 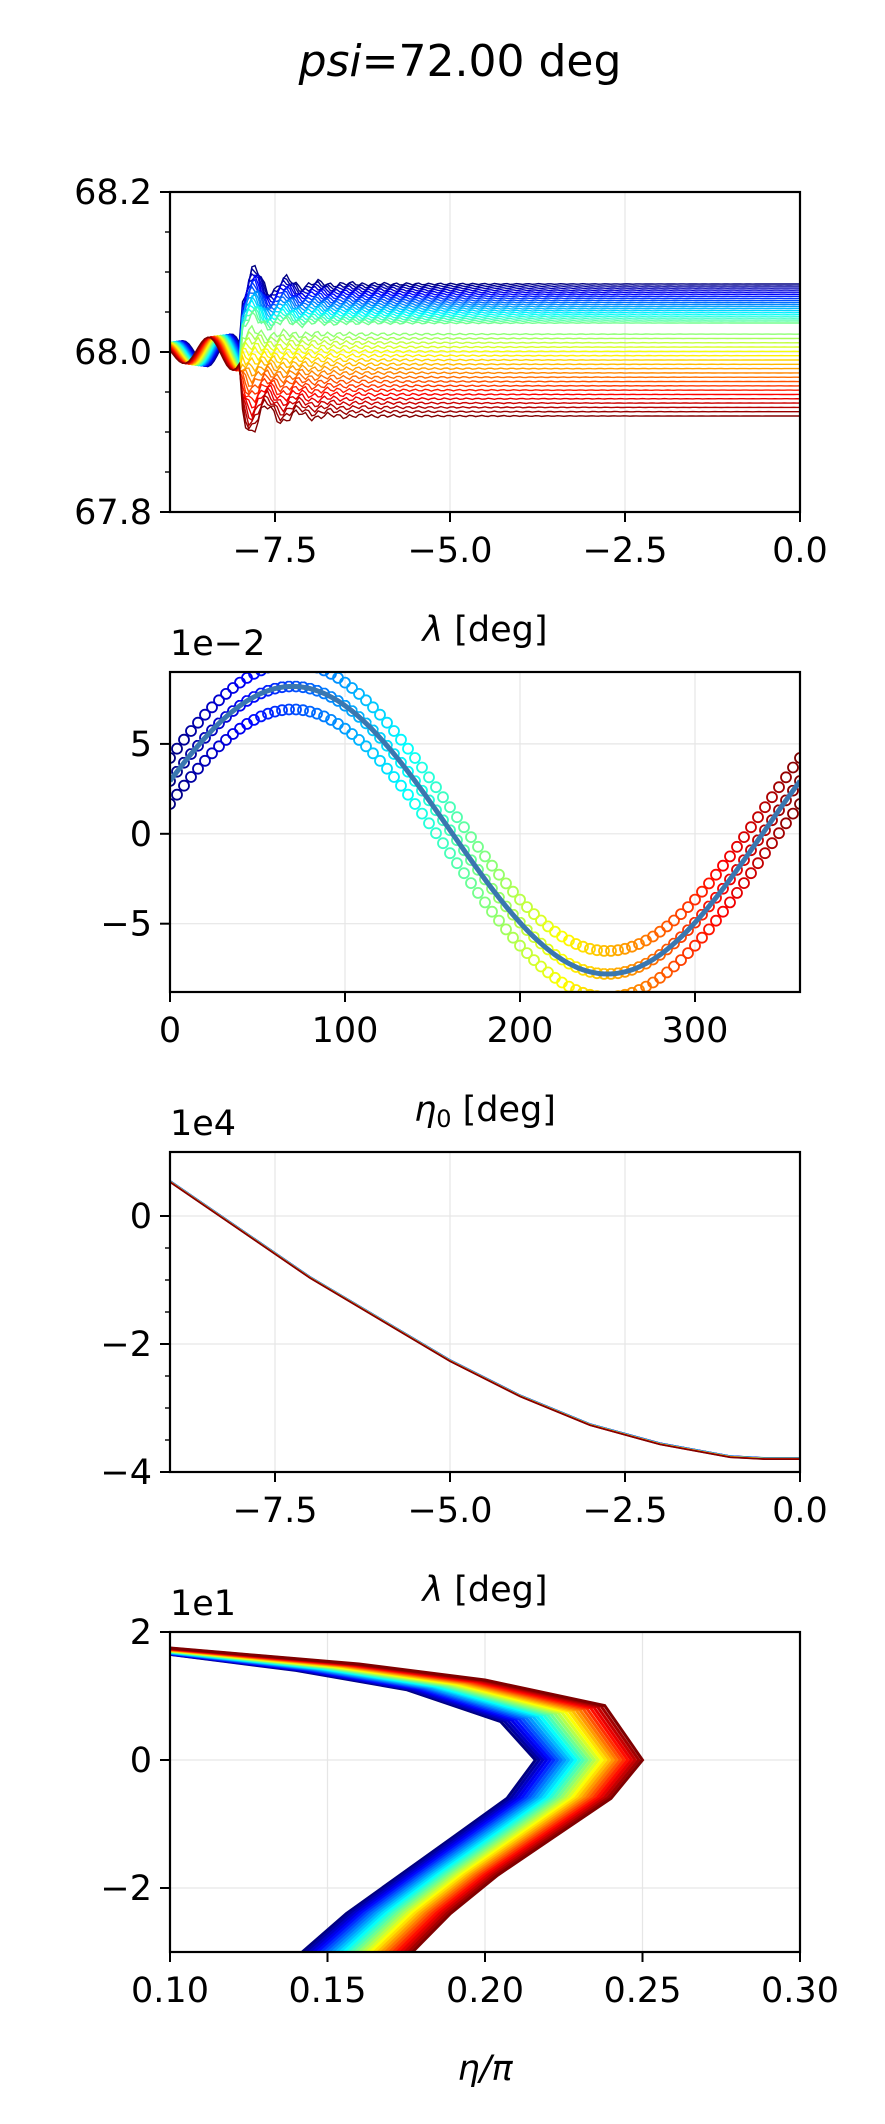 I want to click on x-tick-label: 0.30, so click(x=800, y=1991).